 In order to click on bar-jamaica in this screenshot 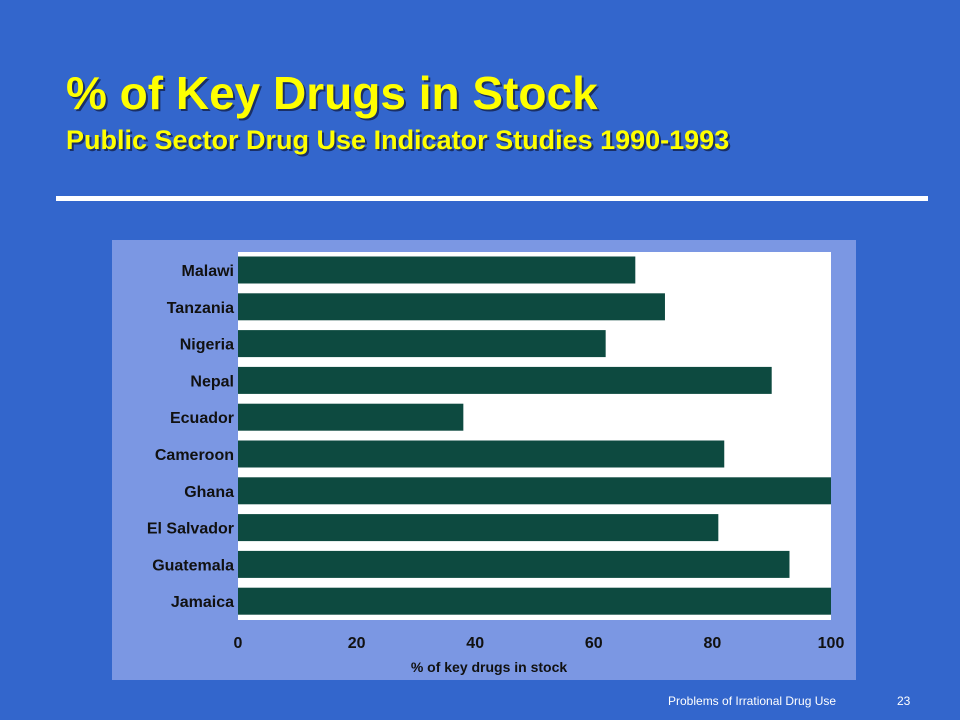, I will do `click(534, 601)`.